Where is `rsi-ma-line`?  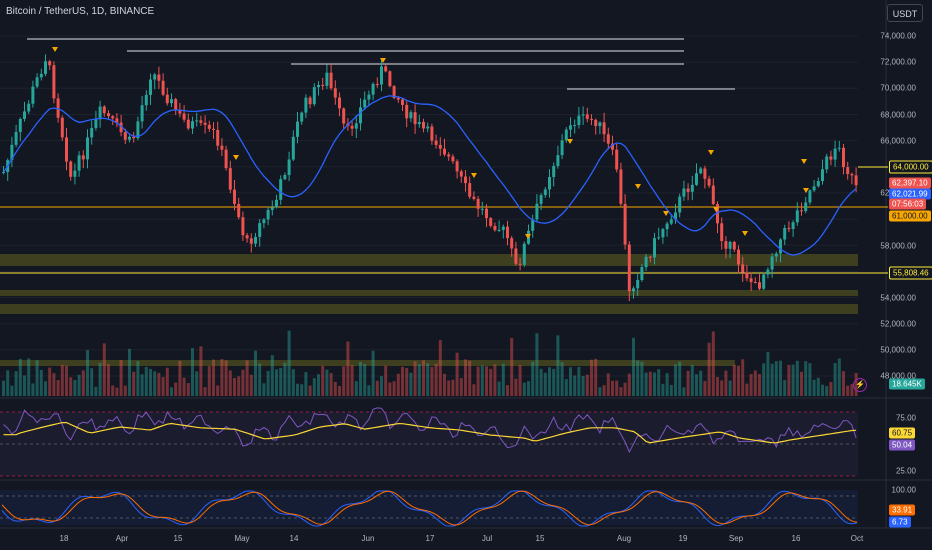
rsi-ma-line is located at coordinates (430, 433).